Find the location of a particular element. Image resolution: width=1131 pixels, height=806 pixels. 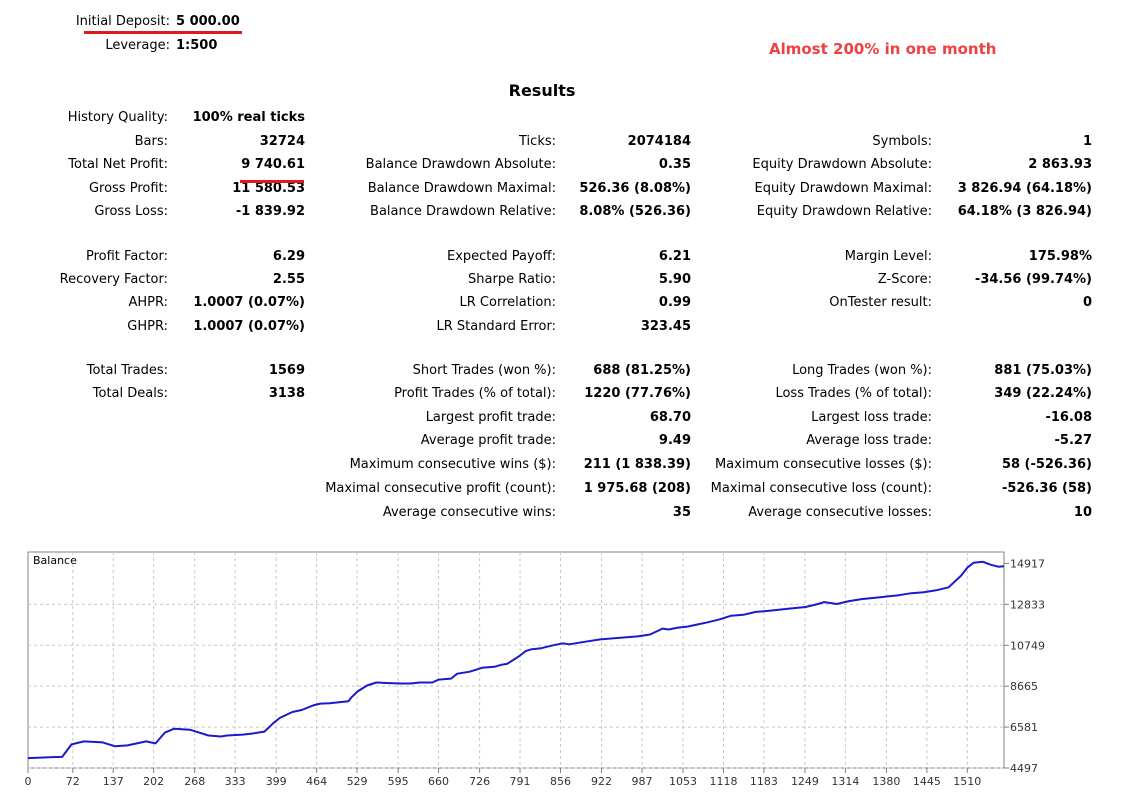

stat-label: Equity Drawdown Maximal: is located at coordinates (843, 188).